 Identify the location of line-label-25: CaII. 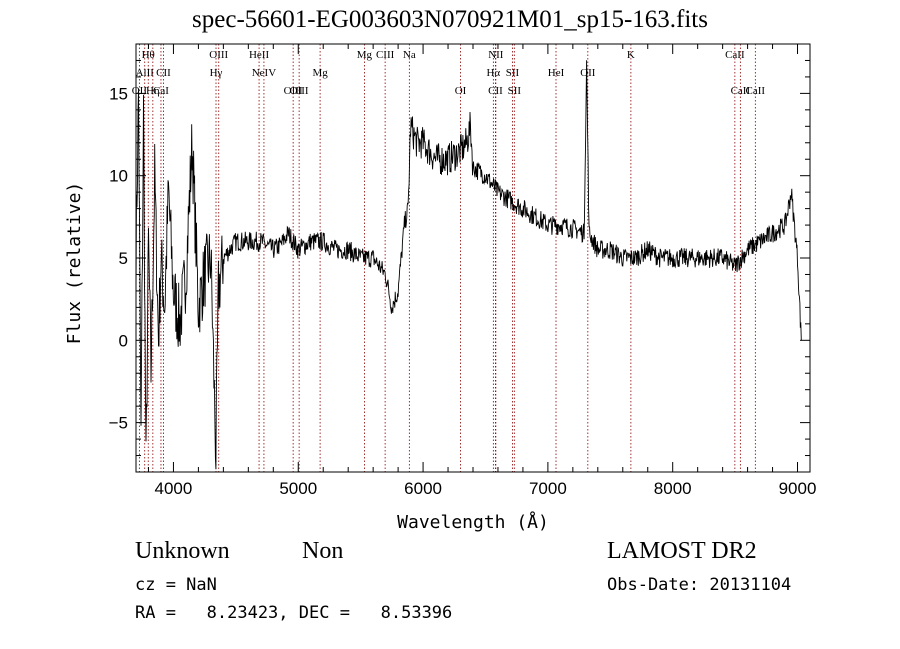
(735, 55).